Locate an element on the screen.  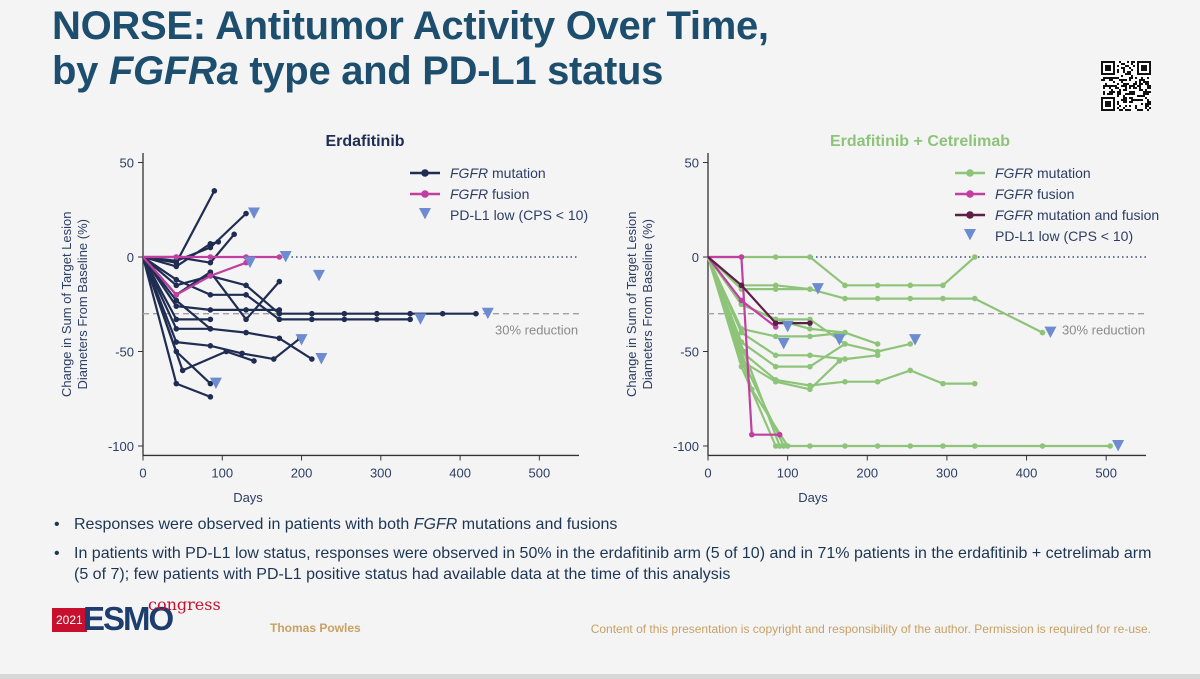
logo-congress: congress is located at coordinates (184, 604).